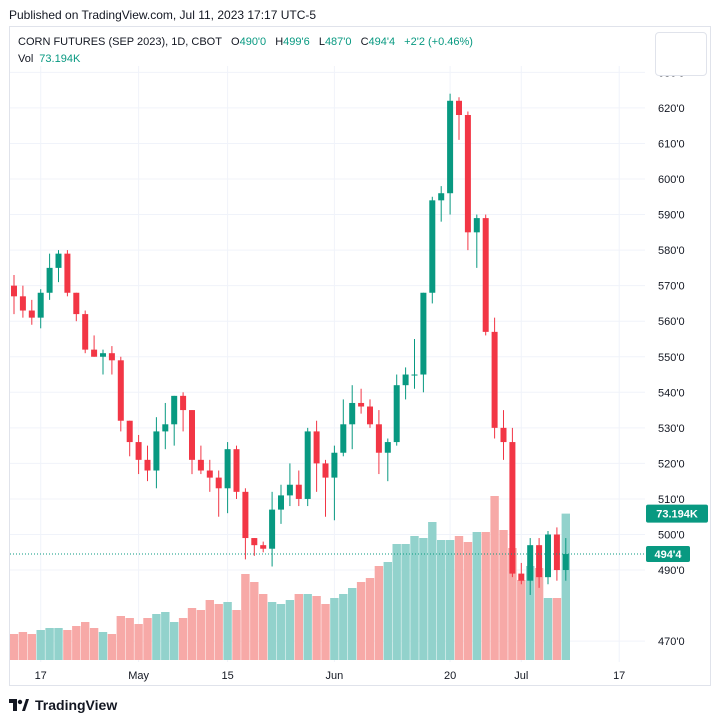  Describe the element at coordinates (671, 251) in the screenshot. I see `price-tick-label: 580'0` at that location.